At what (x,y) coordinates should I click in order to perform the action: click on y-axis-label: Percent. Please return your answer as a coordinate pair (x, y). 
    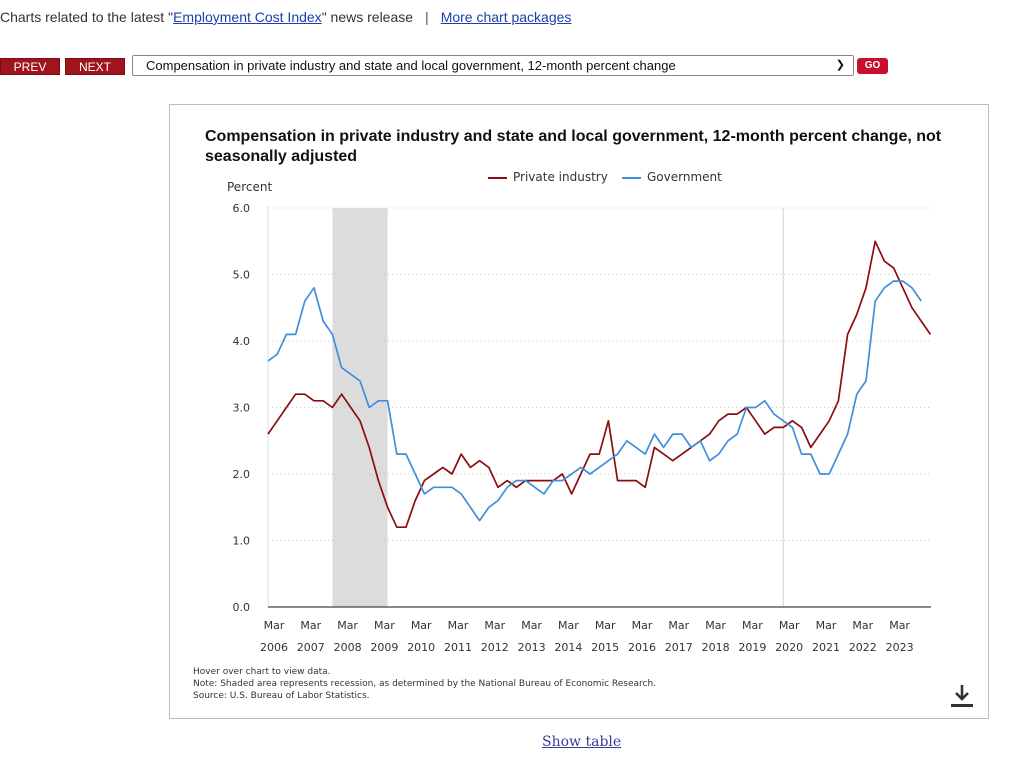
    Looking at the image, I should click on (250, 187).